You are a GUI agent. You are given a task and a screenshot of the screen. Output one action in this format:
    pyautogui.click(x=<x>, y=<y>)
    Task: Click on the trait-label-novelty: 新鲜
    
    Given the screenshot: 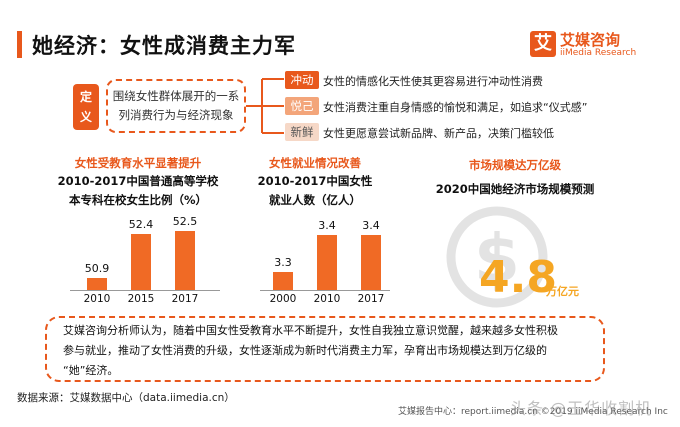 What is the action you would take?
    pyautogui.click(x=302, y=132)
    